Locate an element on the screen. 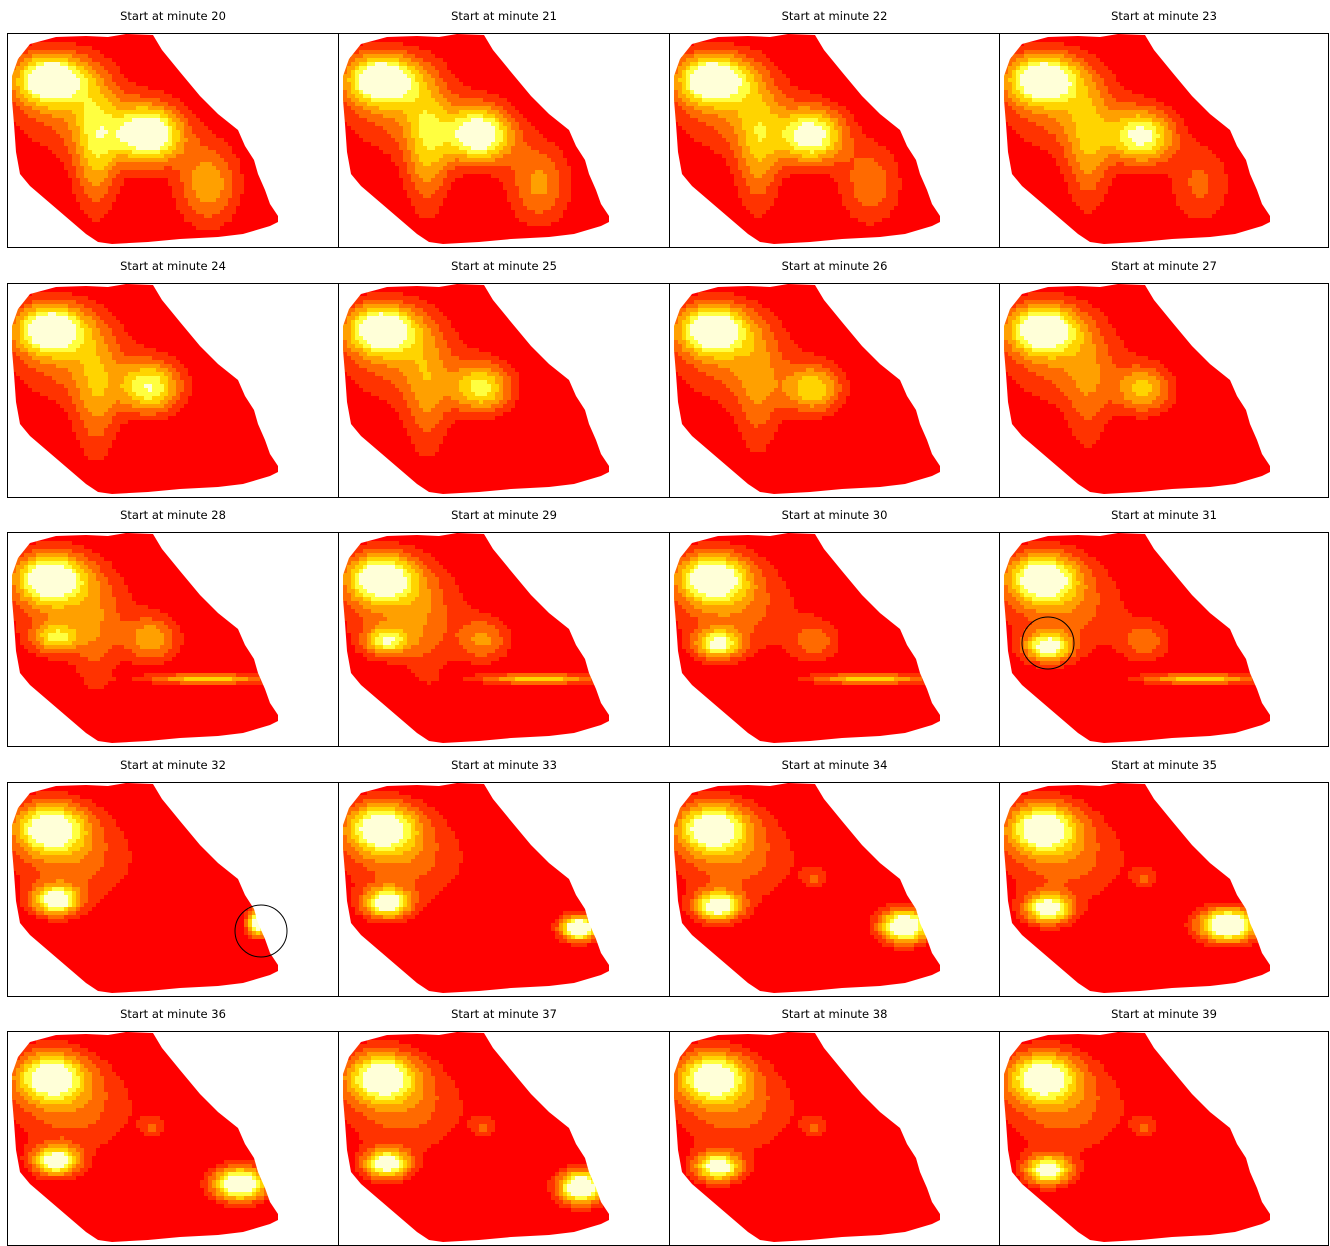 Image resolution: width=1330 pixels, height=1246 pixels. heatmap-field is located at coordinates (144, 140).